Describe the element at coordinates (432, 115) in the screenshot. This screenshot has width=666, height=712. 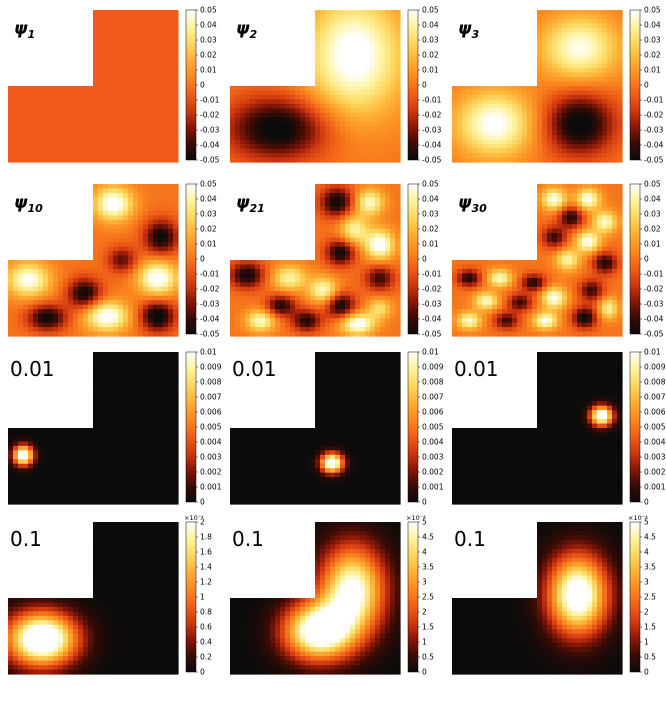
I see `colorbar-tick-label: -0.02` at that location.